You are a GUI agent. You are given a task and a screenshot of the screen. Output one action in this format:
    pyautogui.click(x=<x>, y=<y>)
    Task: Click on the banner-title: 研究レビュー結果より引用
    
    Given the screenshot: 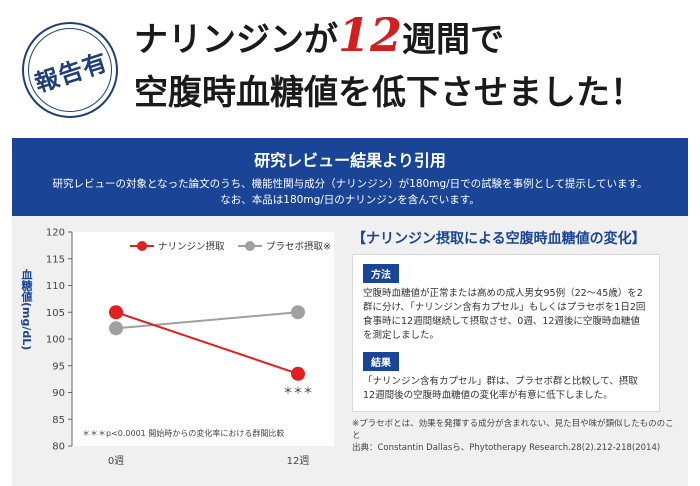 What is the action you would take?
    pyautogui.click(x=350, y=160)
    